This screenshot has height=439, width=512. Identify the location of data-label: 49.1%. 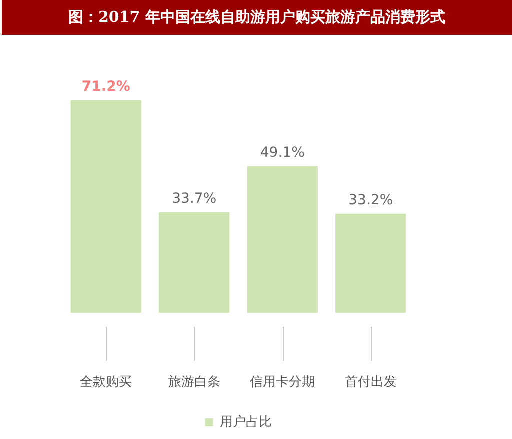
(282, 152).